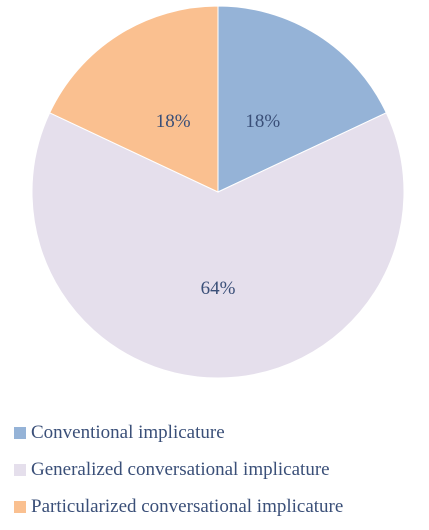 The width and height of the screenshot is (429, 530). What do you see at coordinates (20, 506) in the screenshot?
I see `legend-swatch-particularized` at bounding box center [20, 506].